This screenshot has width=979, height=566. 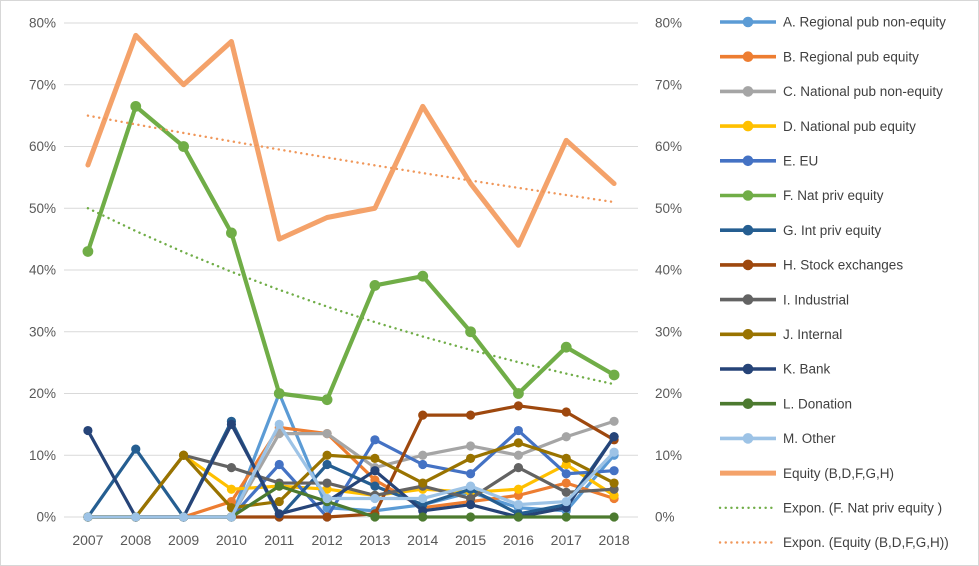 What do you see at coordinates (231, 540) in the screenshot?
I see `x-axis-label: 2010` at bounding box center [231, 540].